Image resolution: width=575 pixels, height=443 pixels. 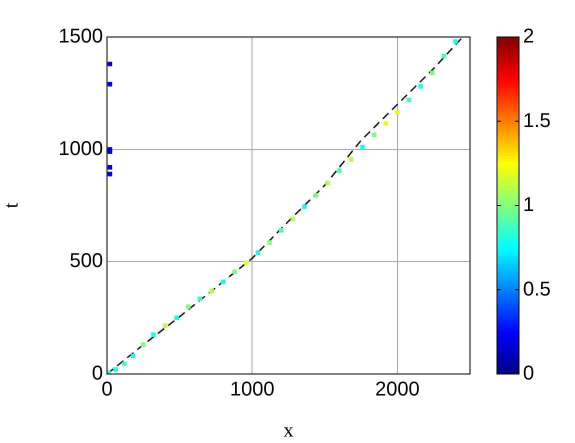 What do you see at coordinates (289, 430) in the screenshot?
I see `x-axis-title: x` at bounding box center [289, 430].